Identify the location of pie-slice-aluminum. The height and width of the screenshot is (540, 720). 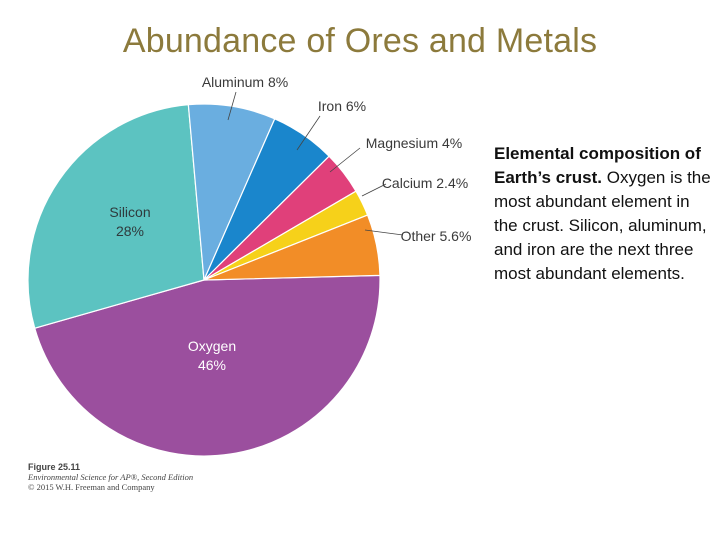
(231, 192).